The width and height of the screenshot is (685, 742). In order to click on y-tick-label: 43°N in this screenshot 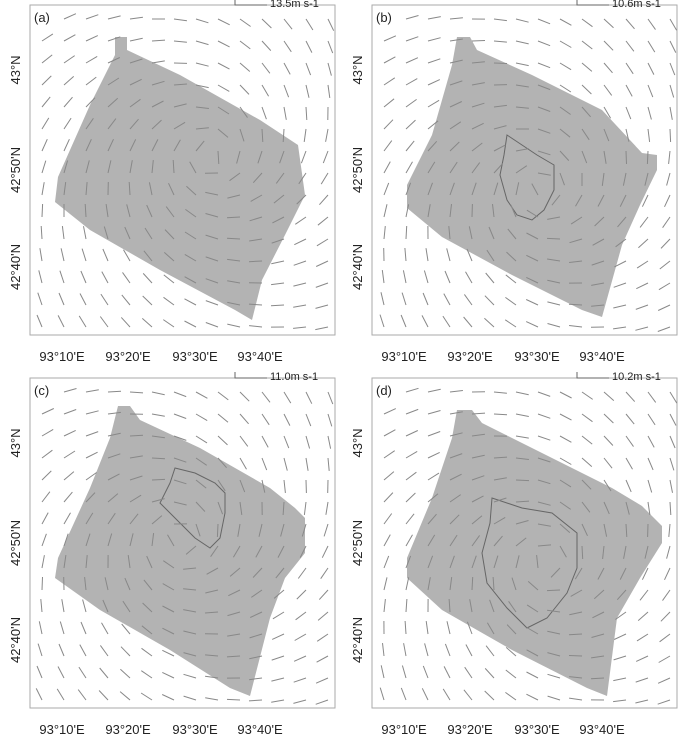, I will do `click(357, 442)`.